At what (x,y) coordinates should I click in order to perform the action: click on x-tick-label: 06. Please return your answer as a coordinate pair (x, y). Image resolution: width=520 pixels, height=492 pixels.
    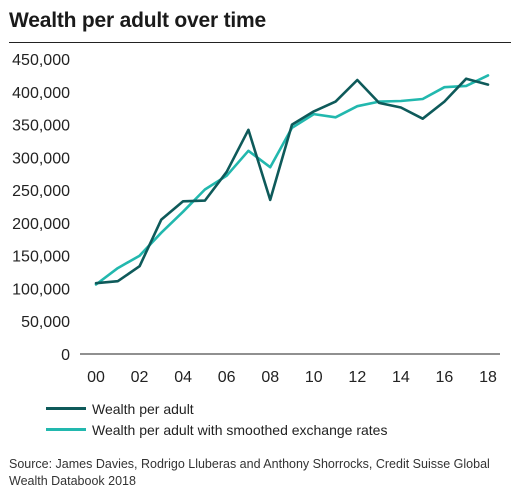
    Looking at the image, I should click on (227, 377).